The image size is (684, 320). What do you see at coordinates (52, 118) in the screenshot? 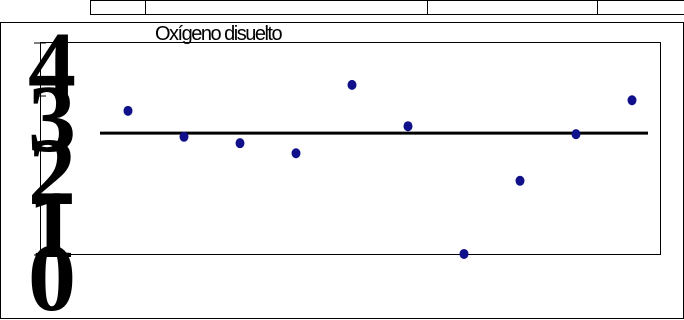
I see `y-tick-label: 3` at bounding box center [52, 118].